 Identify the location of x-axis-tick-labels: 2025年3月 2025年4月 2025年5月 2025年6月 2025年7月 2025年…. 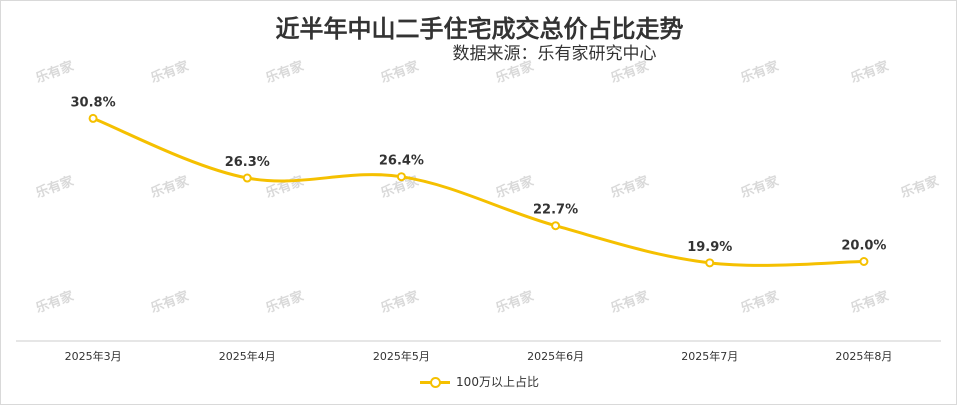
(479, 356).